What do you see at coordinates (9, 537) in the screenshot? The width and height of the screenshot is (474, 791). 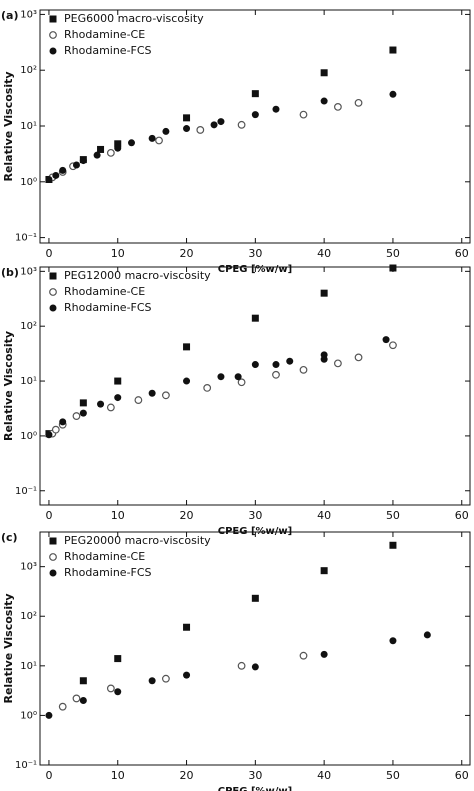 I see `panel-label: (c)` at bounding box center [9, 537].